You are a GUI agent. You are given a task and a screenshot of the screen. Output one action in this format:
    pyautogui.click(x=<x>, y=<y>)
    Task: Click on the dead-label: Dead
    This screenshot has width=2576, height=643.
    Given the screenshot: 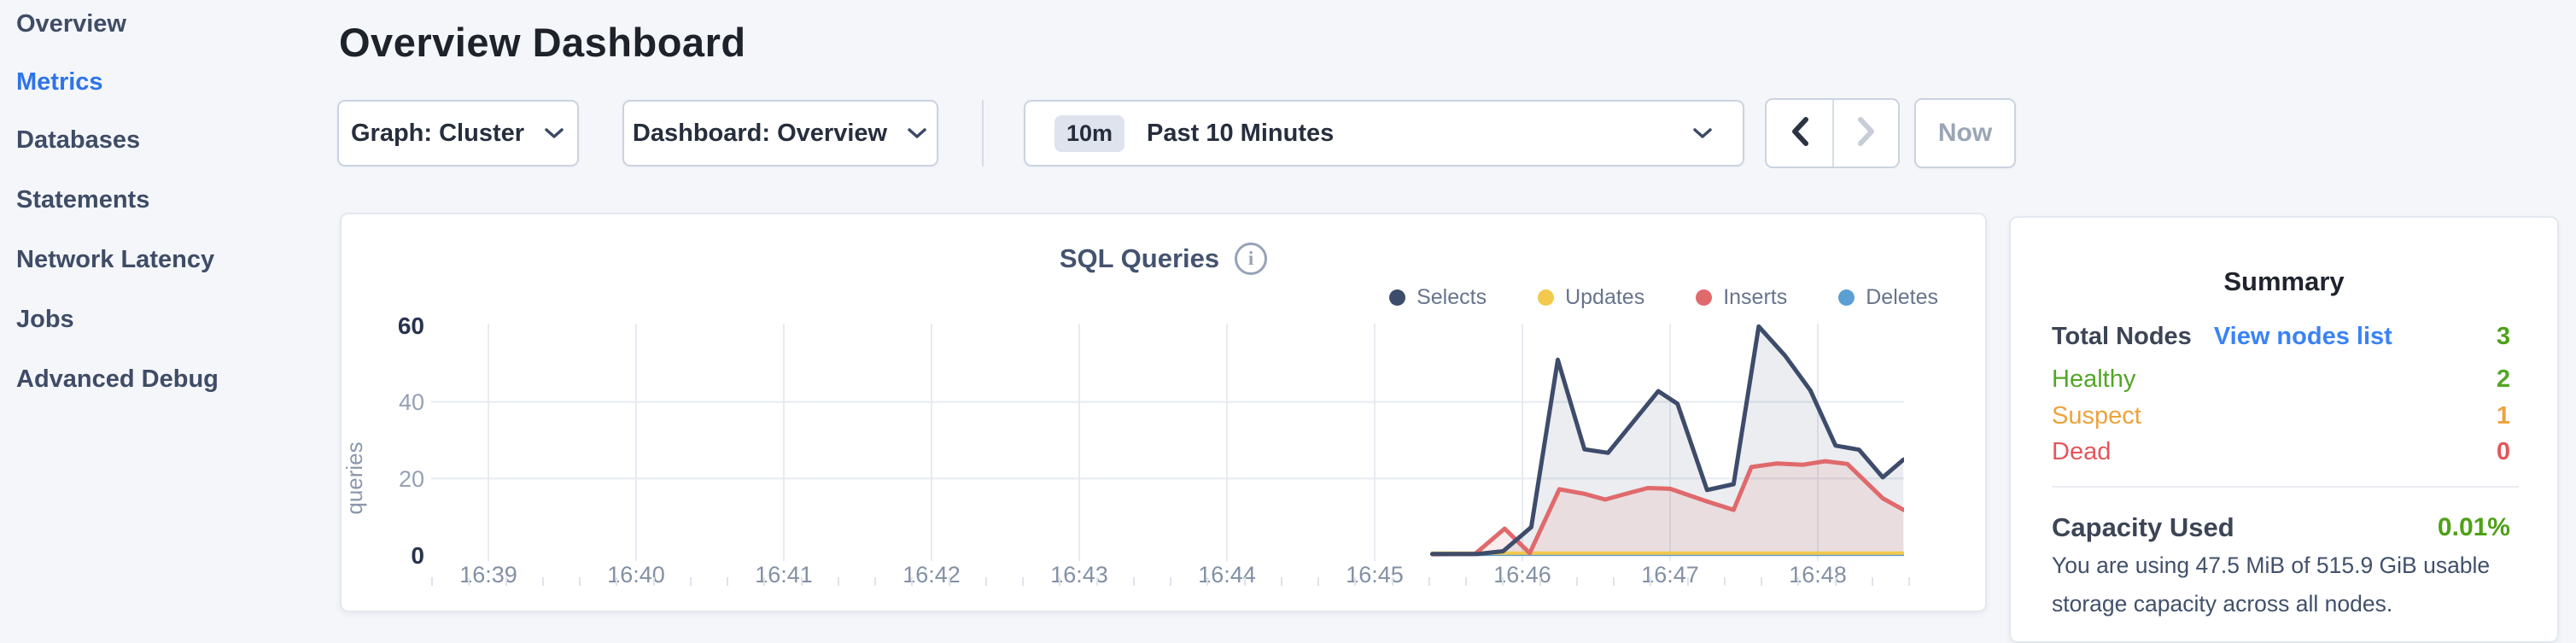 What is the action you would take?
    pyautogui.click(x=2082, y=451)
    